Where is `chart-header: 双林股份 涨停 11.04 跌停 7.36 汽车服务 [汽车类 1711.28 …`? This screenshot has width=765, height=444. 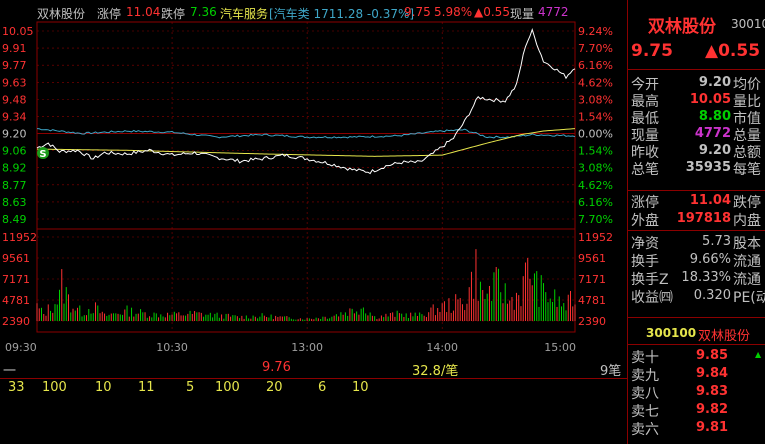 chart-header: 双林股份 涨停 11.04 跌停 7.36 汽车服务 [汽车类 1711.28 … is located at coordinates (310, 11).